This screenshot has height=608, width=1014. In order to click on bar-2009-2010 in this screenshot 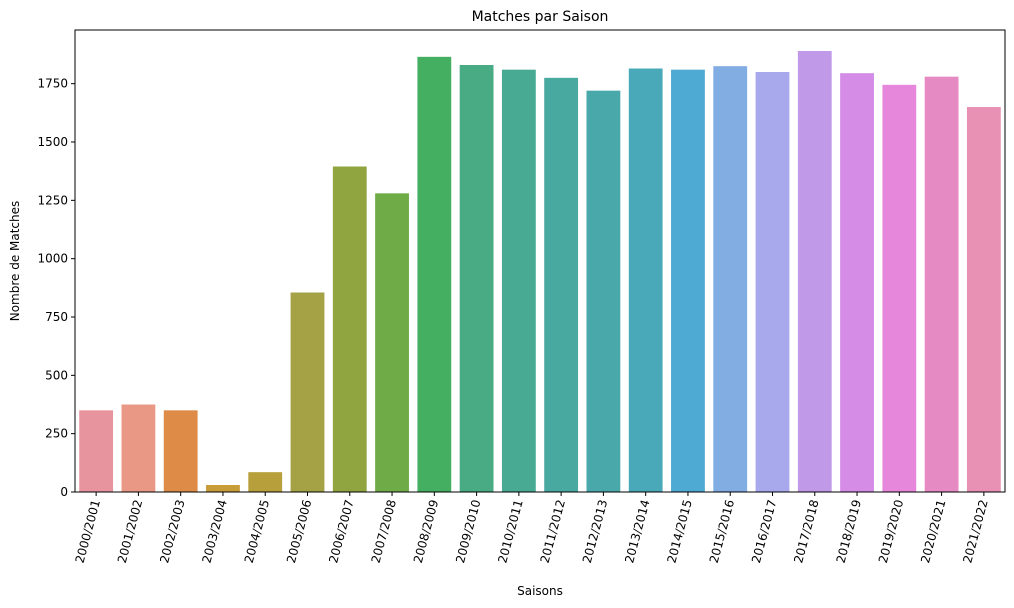, I will do `click(476, 278)`.